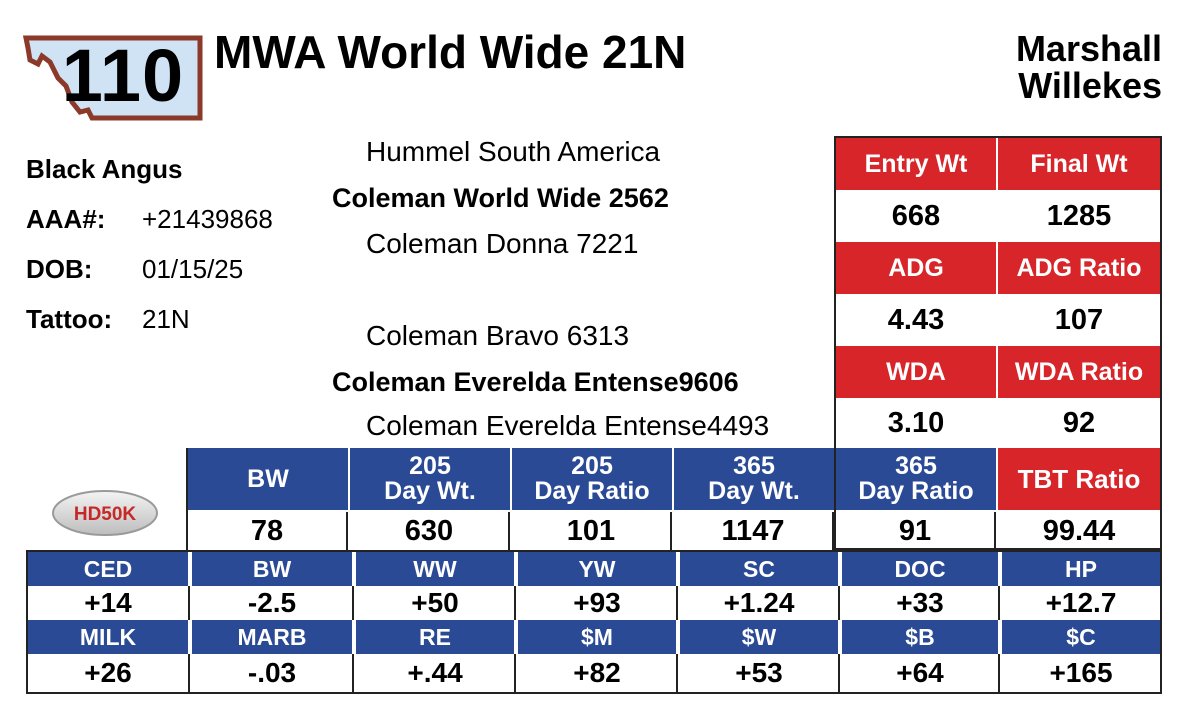  What do you see at coordinates (500, 198) in the screenshot?
I see `pedigree-sire: Coleman World Wide 2562` at bounding box center [500, 198].